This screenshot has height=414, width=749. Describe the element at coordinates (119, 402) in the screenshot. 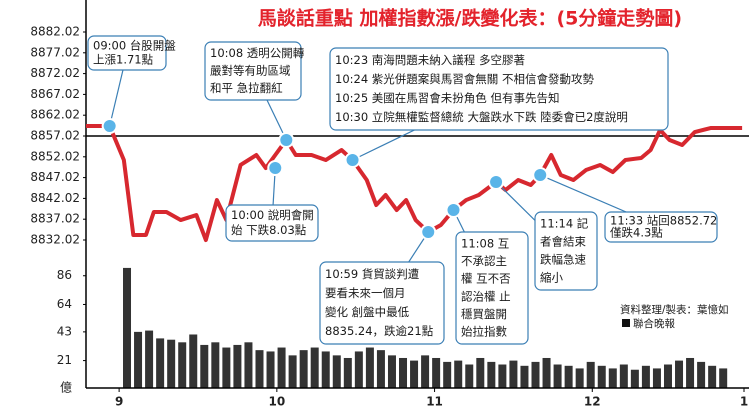

I see `x-tick-label: 9` at that location.